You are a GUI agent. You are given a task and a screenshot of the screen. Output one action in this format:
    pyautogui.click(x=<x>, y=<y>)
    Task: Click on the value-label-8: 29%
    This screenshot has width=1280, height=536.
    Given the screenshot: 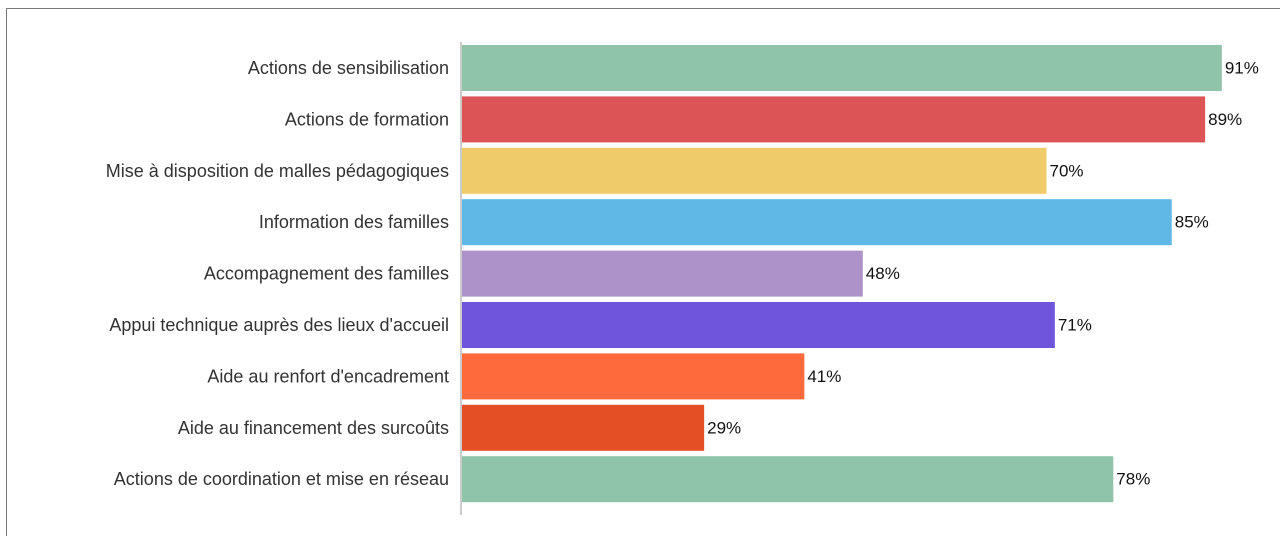 What is the action you would take?
    pyautogui.click(x=724, y=427)
    